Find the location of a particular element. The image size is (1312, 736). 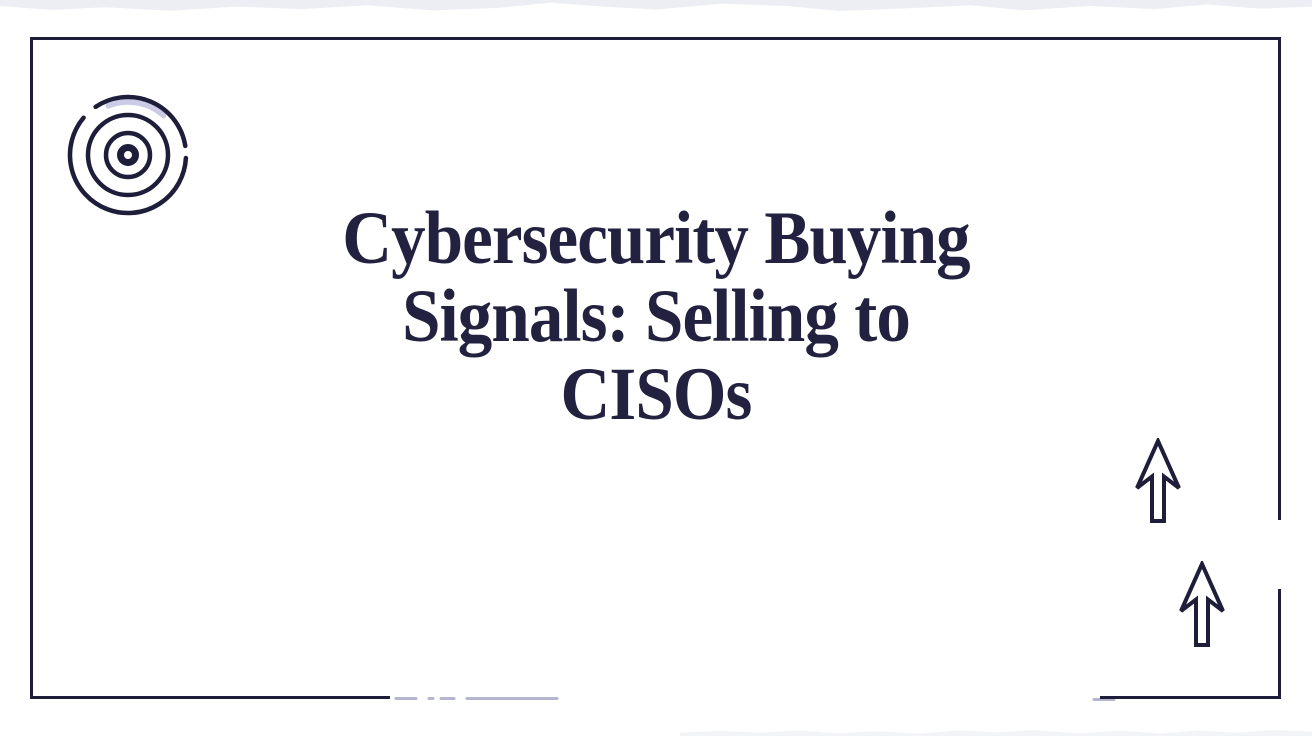

title-line-3: CISOs is located at coordinates (656, 394).